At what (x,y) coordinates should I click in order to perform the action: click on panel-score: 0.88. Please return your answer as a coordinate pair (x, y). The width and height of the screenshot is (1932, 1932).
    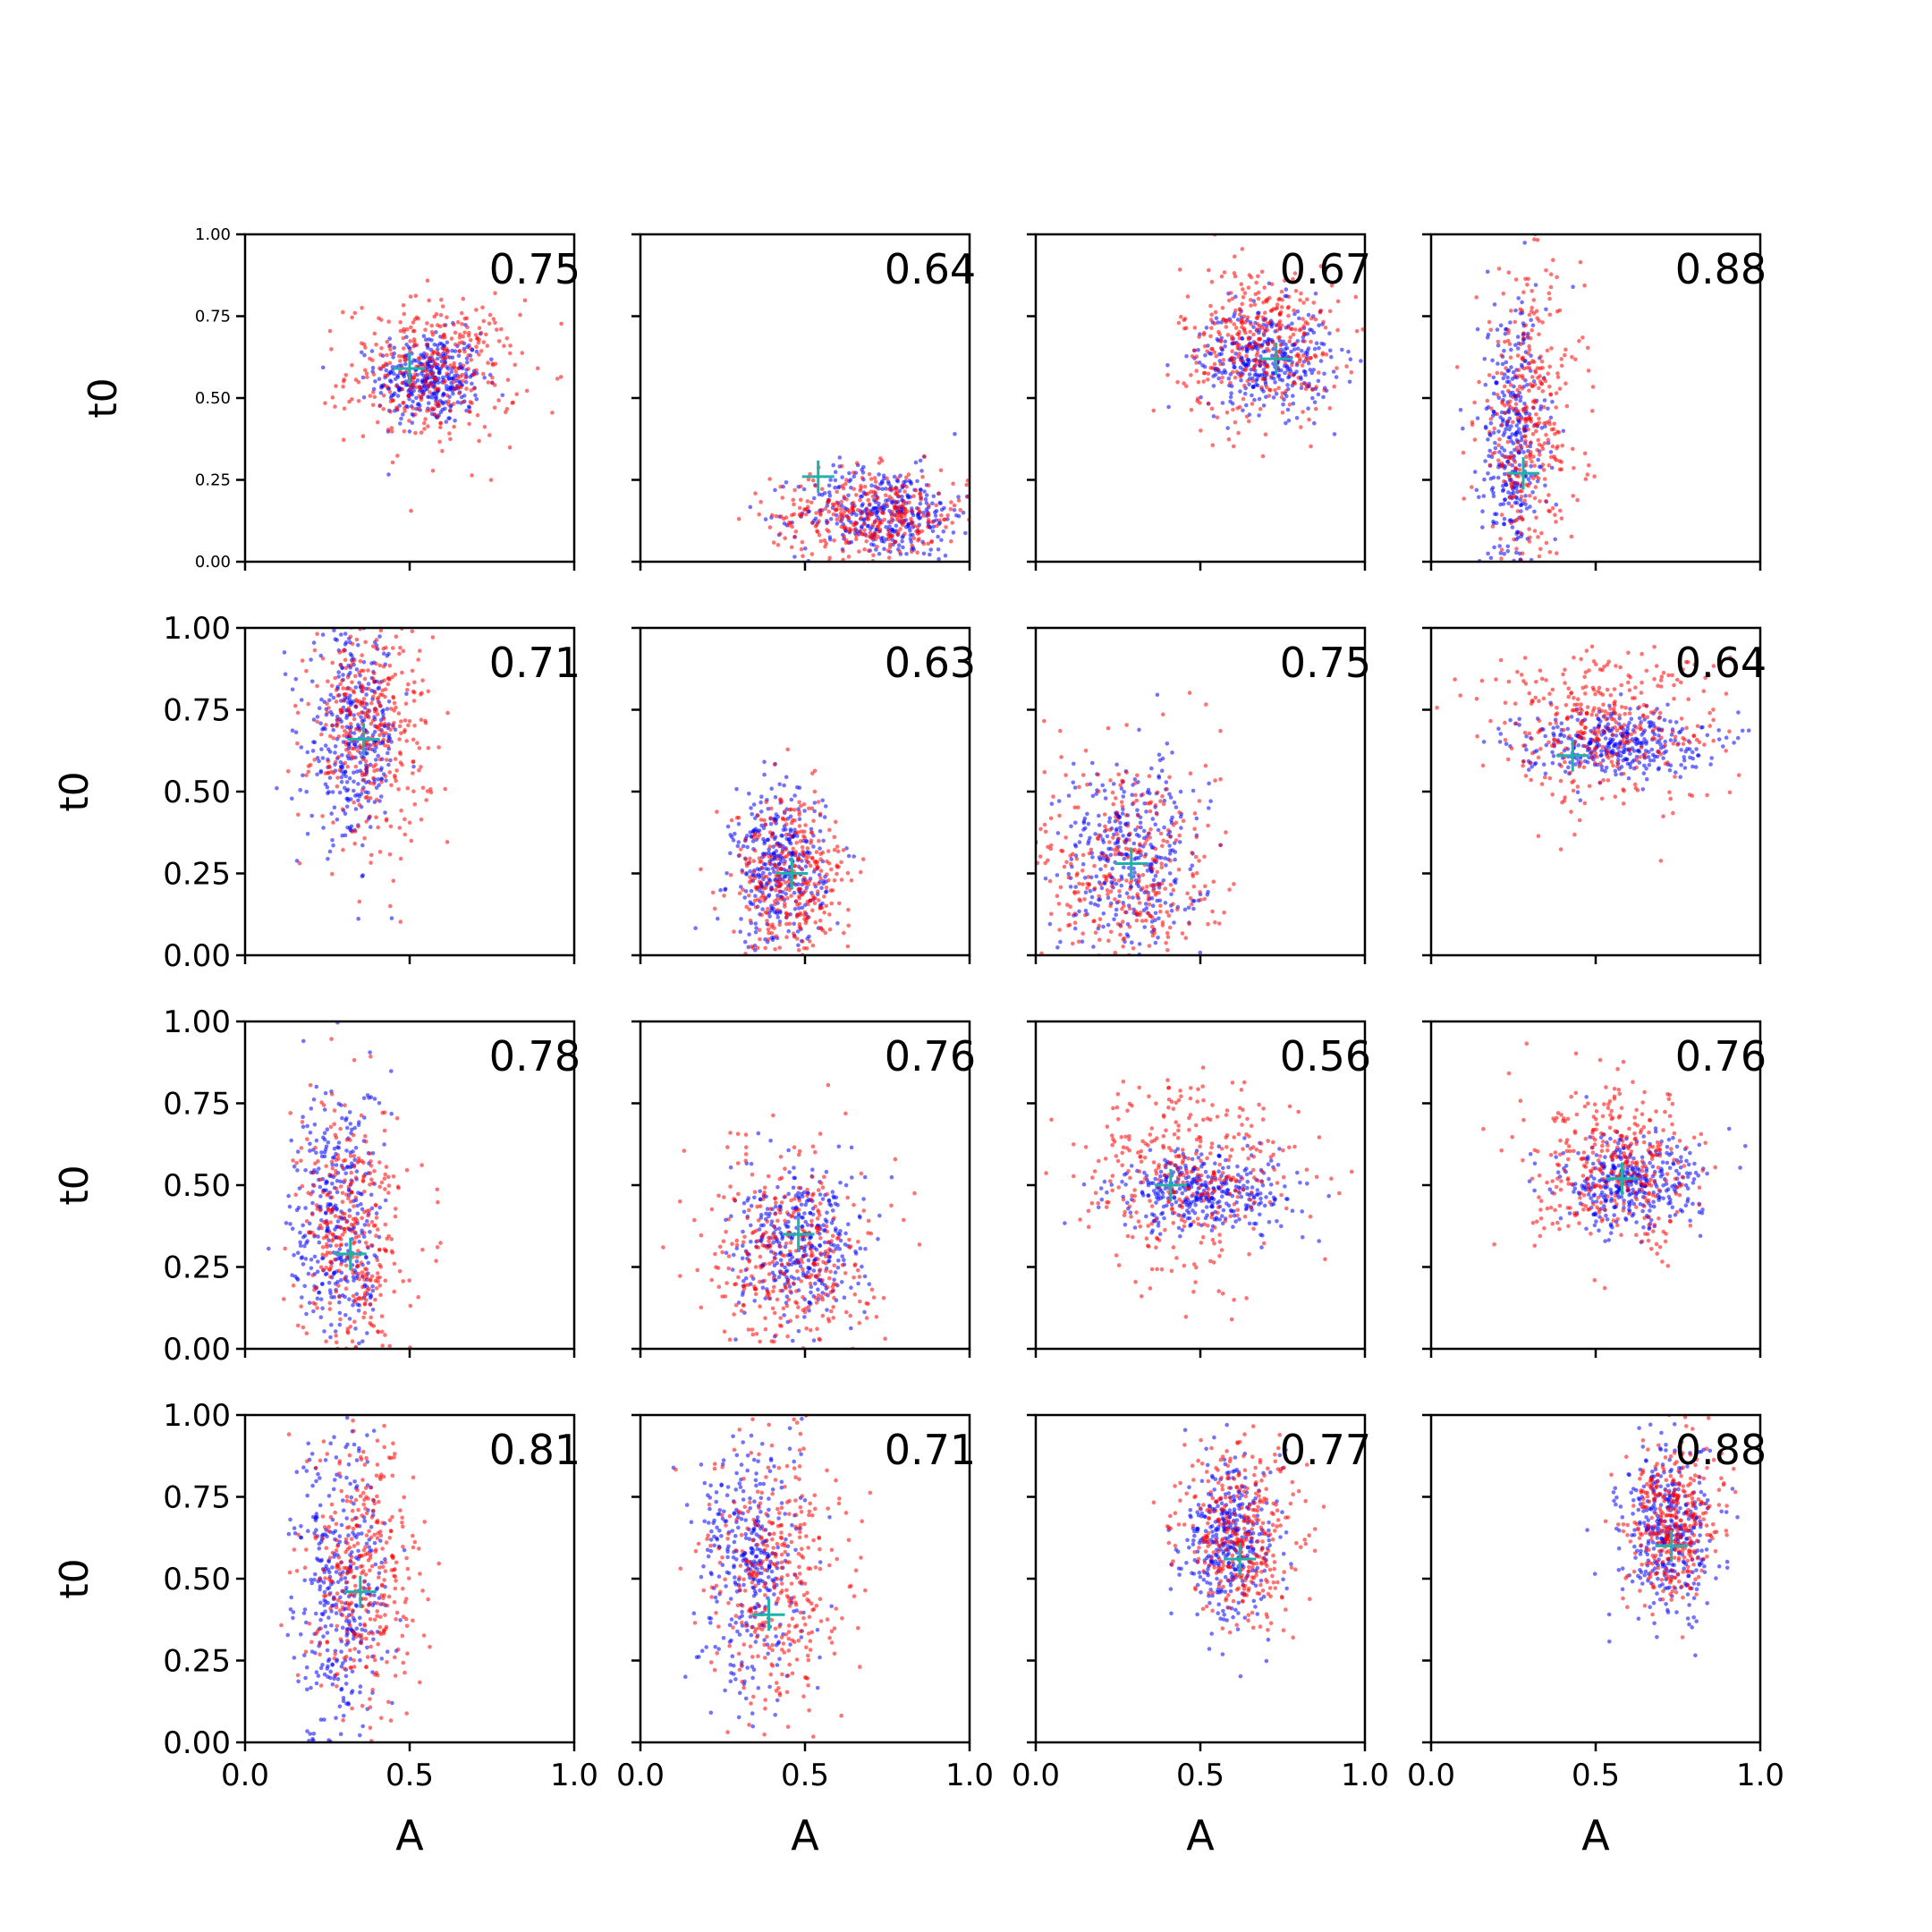
    Looking at the image, I should click on (1721, 269).